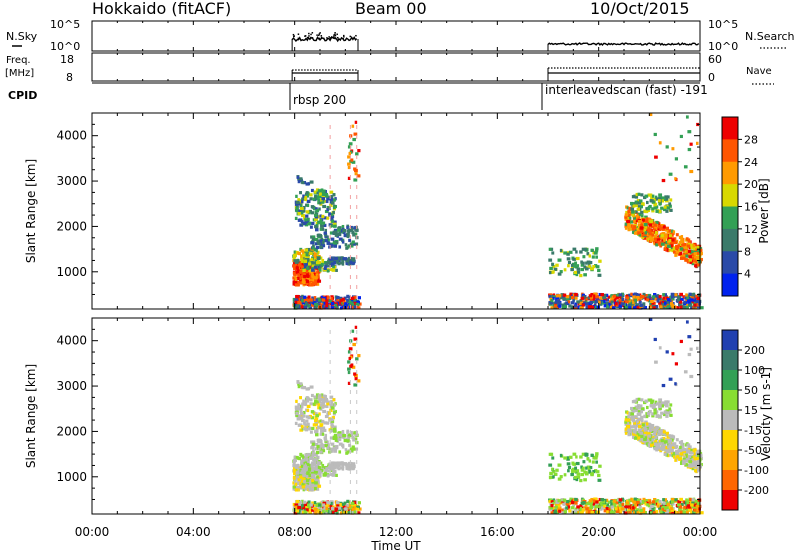  I want to click on nsearch-tick-top: 10^5, so click(723, 24).